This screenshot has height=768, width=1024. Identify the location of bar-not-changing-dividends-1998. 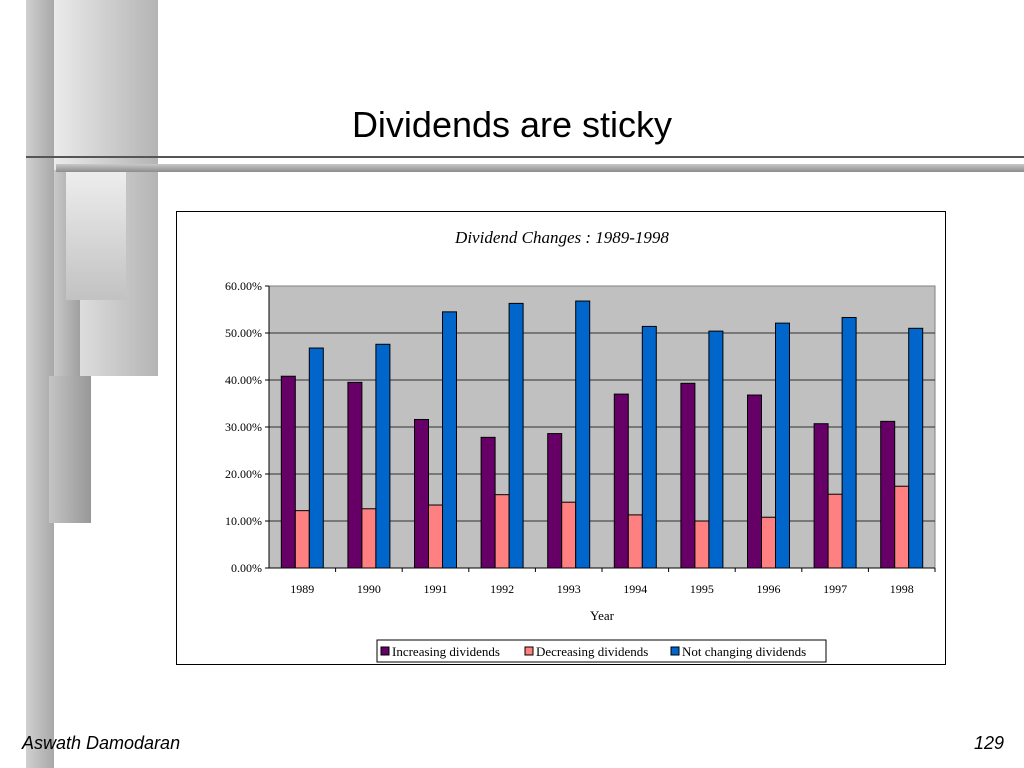
(916, 448).